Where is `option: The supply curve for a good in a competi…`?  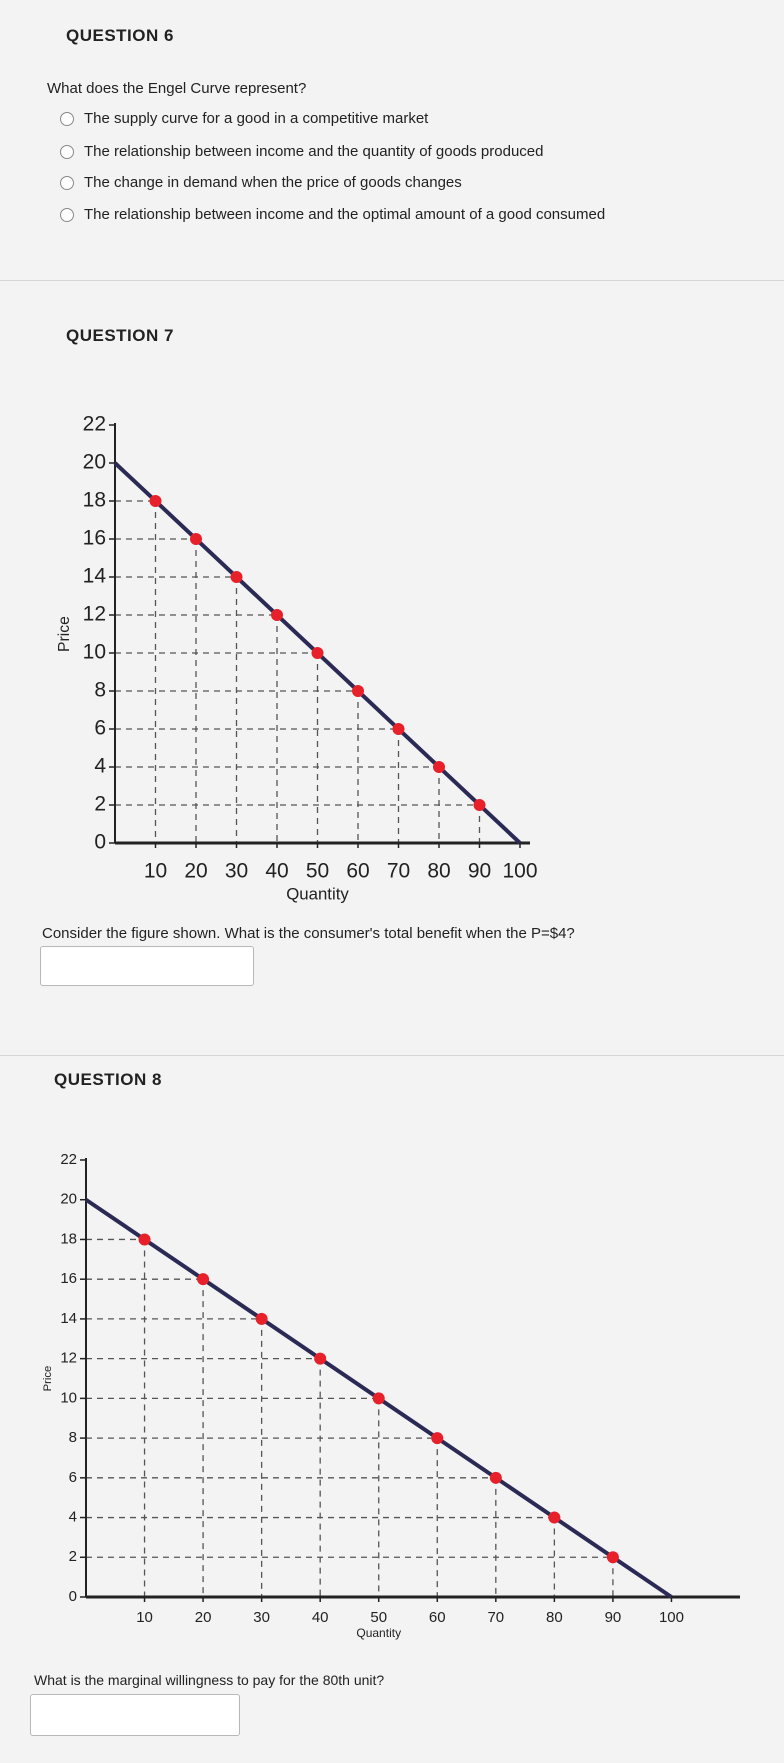 option: The supply curve for a good in a competi… is located at coordinates (244, 118).